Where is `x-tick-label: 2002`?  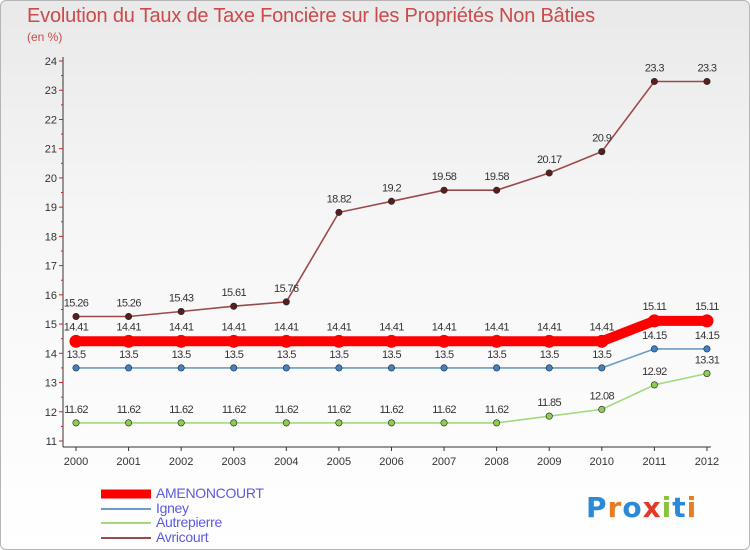
x-tick-label: 2002 is located at coordinates (181, 462).